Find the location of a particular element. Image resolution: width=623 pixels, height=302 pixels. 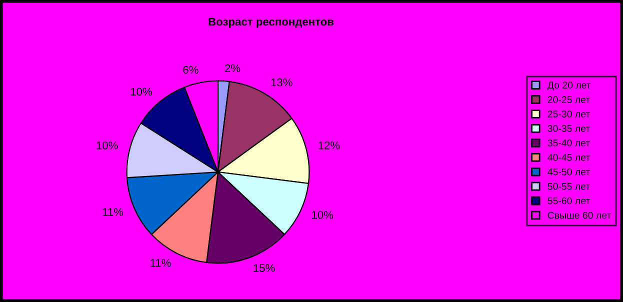

legend-label: 50-55 лет is located at coordinates (569, 186).